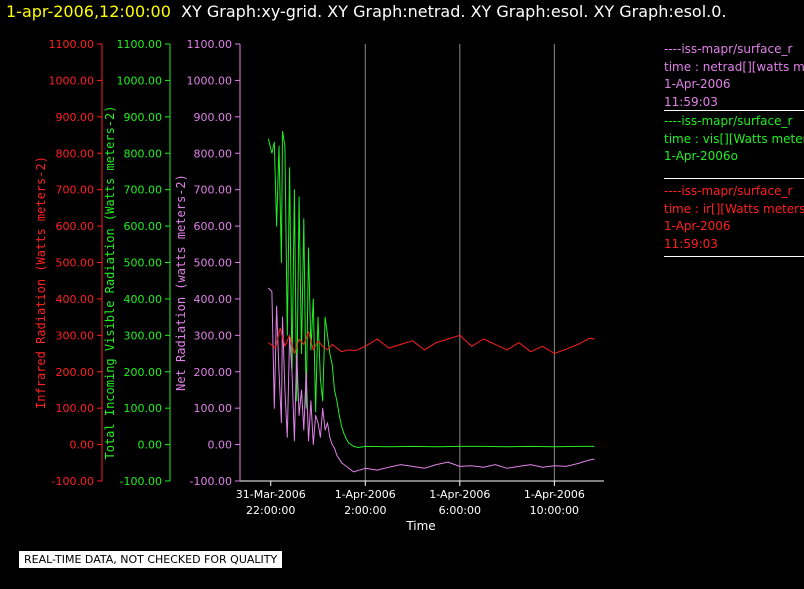 The image size is (804, 589). I want to click on y-axis-label-2: Net Radiation (watts meters-2), so click(181, 282).